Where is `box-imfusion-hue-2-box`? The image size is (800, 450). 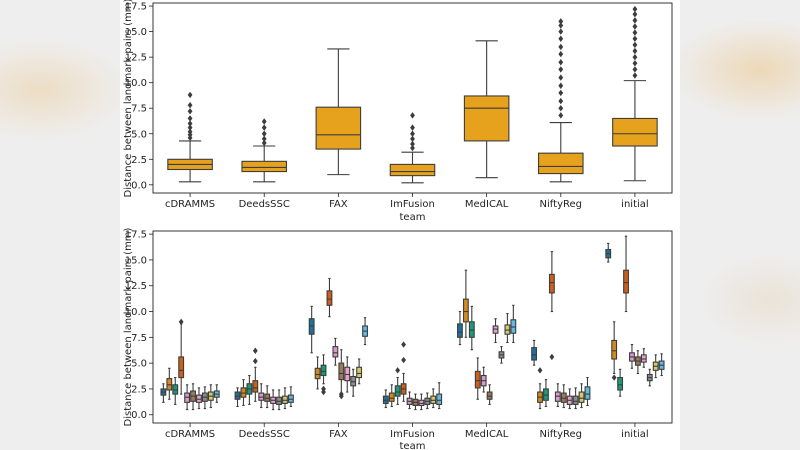 box-imfusion-hue-2-box is located at coordinates (397, 391).